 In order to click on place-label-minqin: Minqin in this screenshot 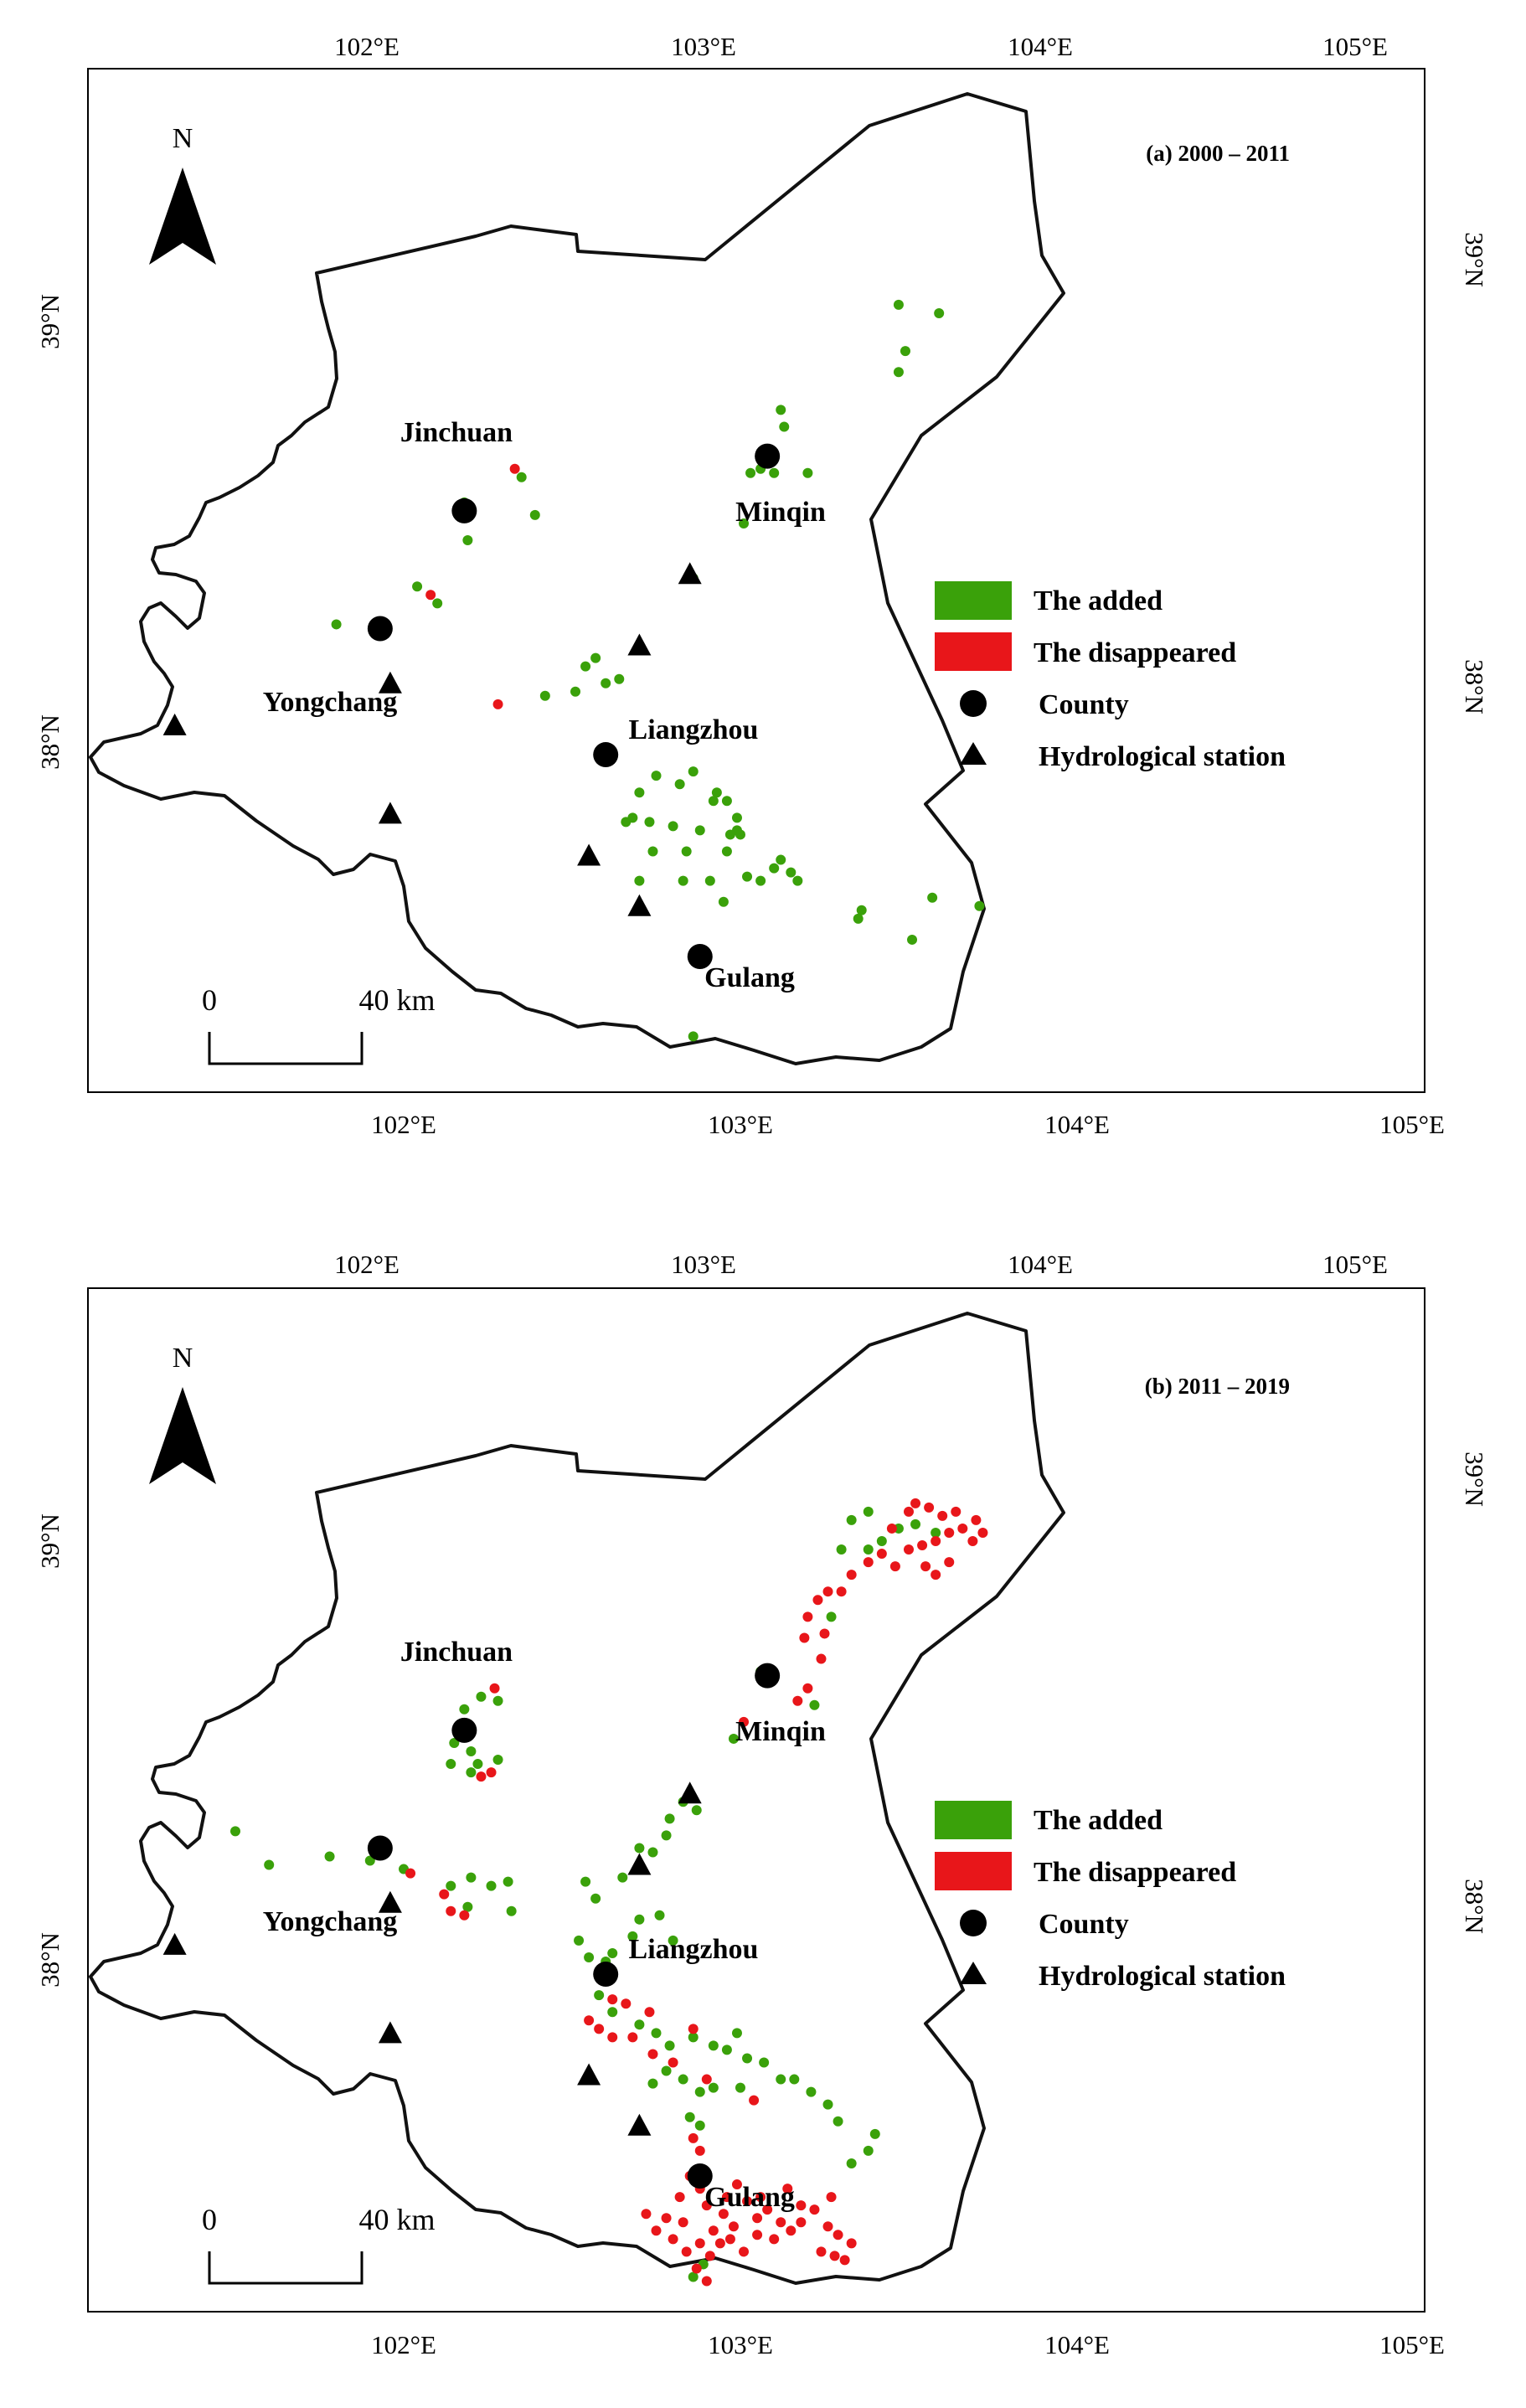, I will do `click(780, 1731)`.